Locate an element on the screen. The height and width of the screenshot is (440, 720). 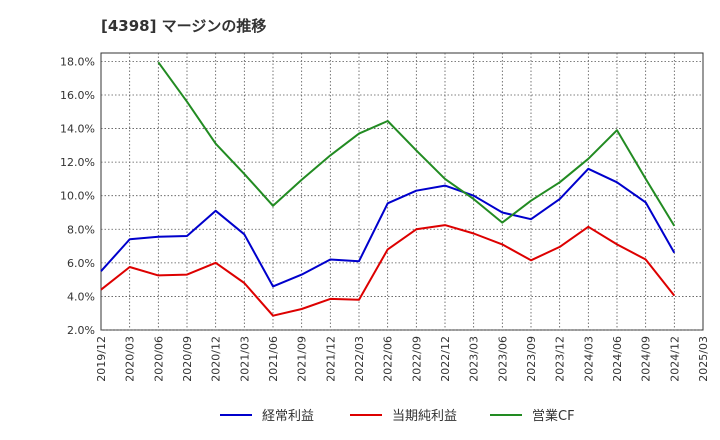
y-tick-label: 2.0% is located at coordinates (81, 330).